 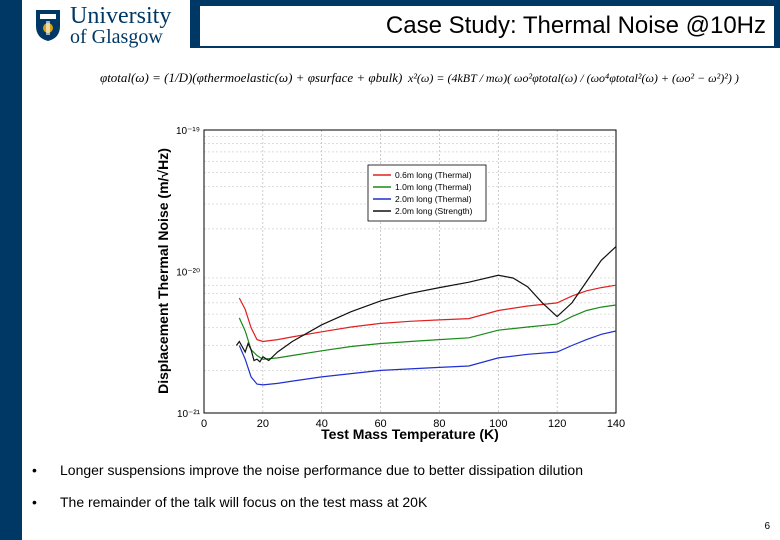 I want to click on slide-title: Case Study: Thermal Noise @10Hz, so click(x=575, y=25).